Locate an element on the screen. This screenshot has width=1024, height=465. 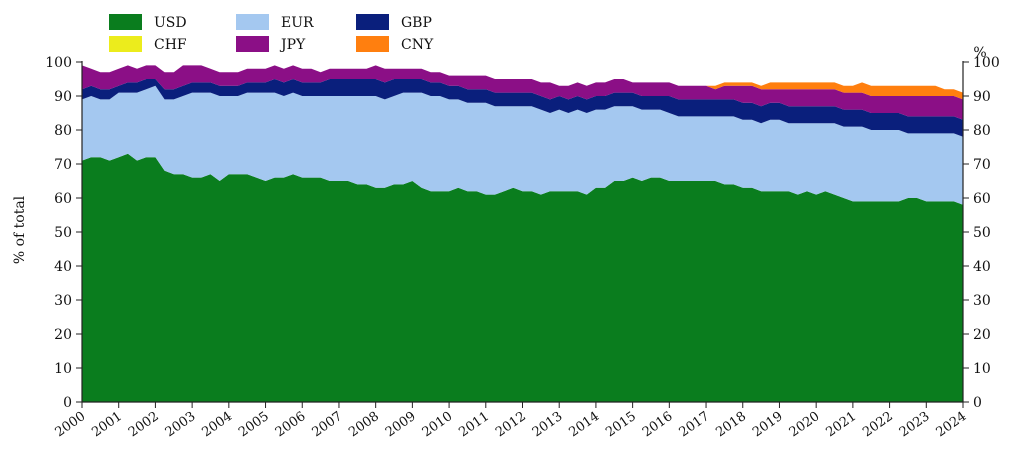
x-tick-label: 2005 is located at coordinates (254, 424).